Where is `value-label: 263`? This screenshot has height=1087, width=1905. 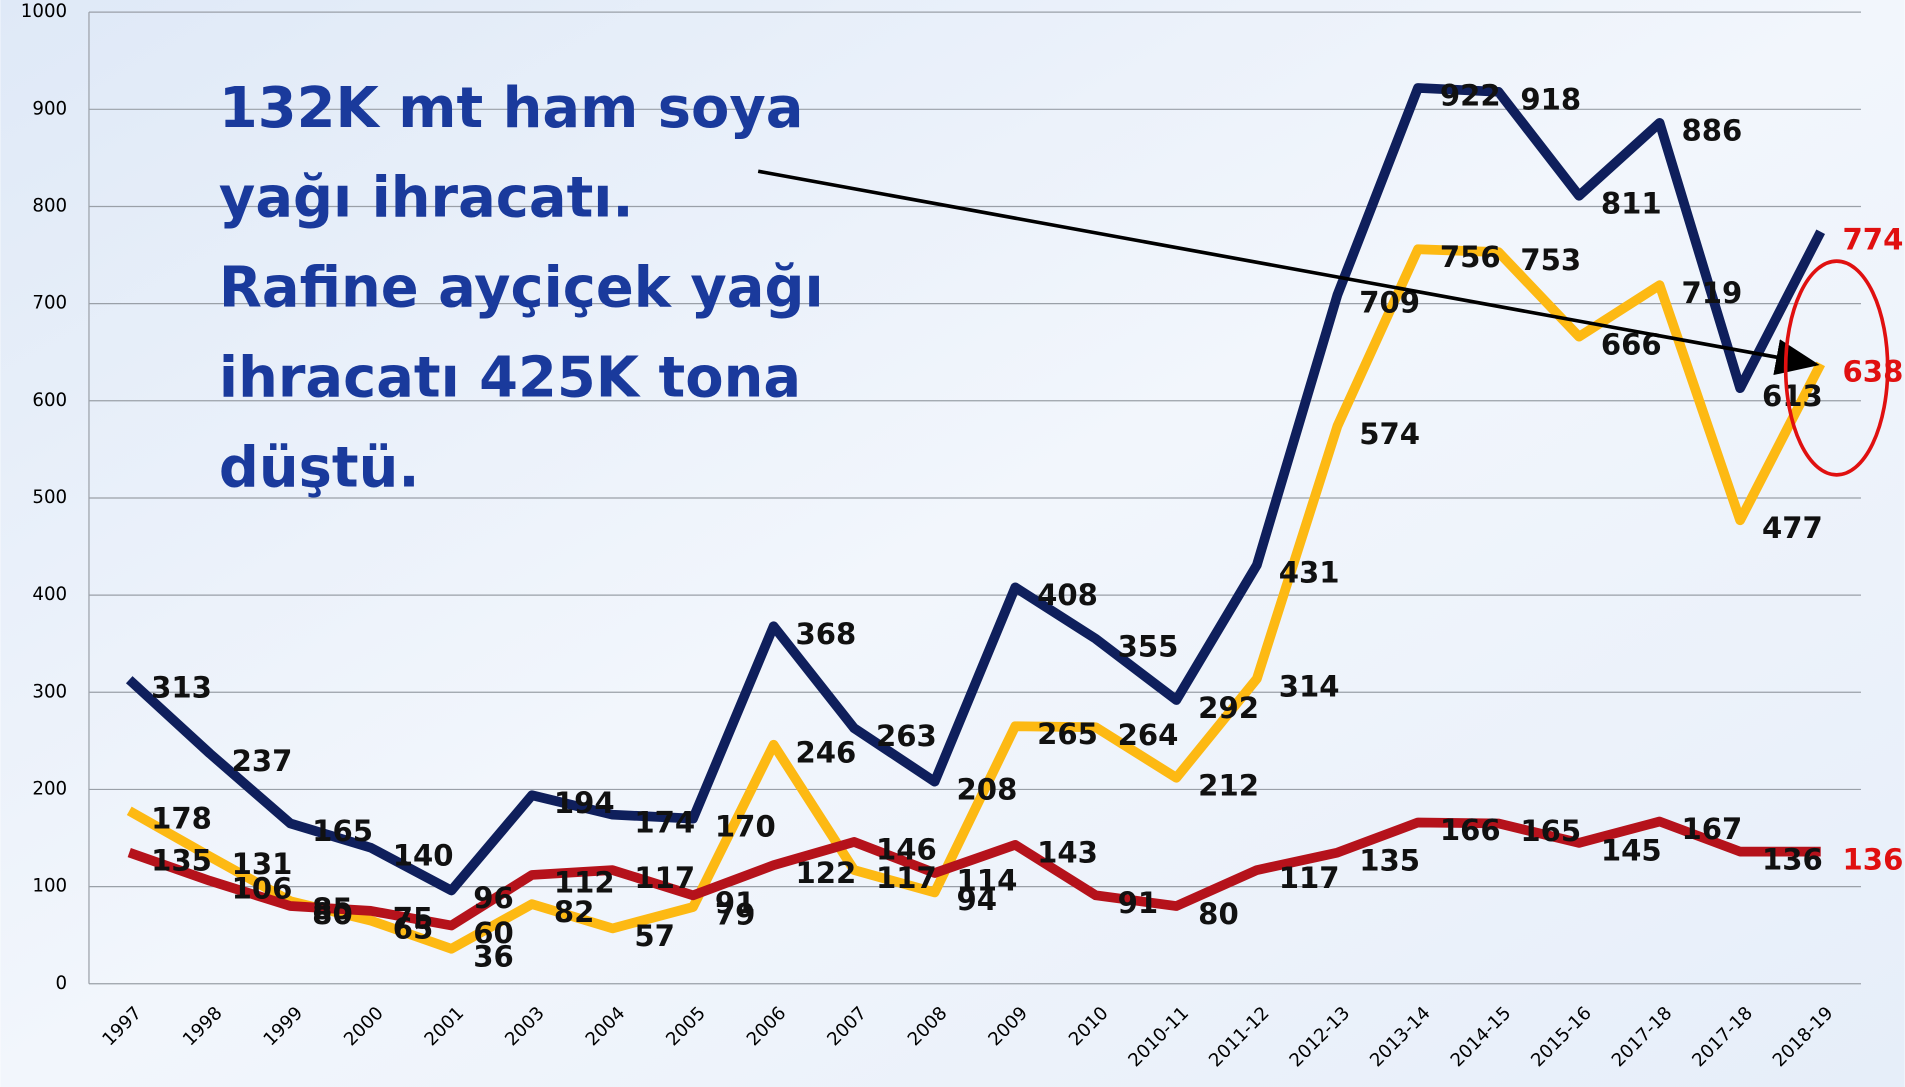
value-label: 263 is located at coordinates (906, 736).